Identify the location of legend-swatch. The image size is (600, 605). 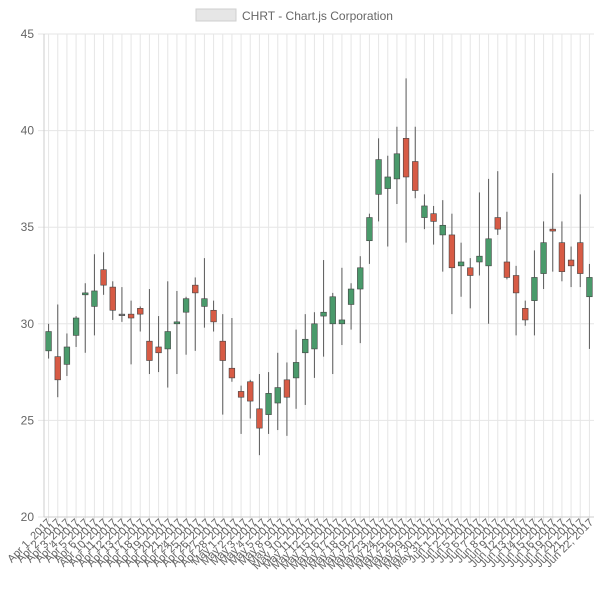
(216, 15).